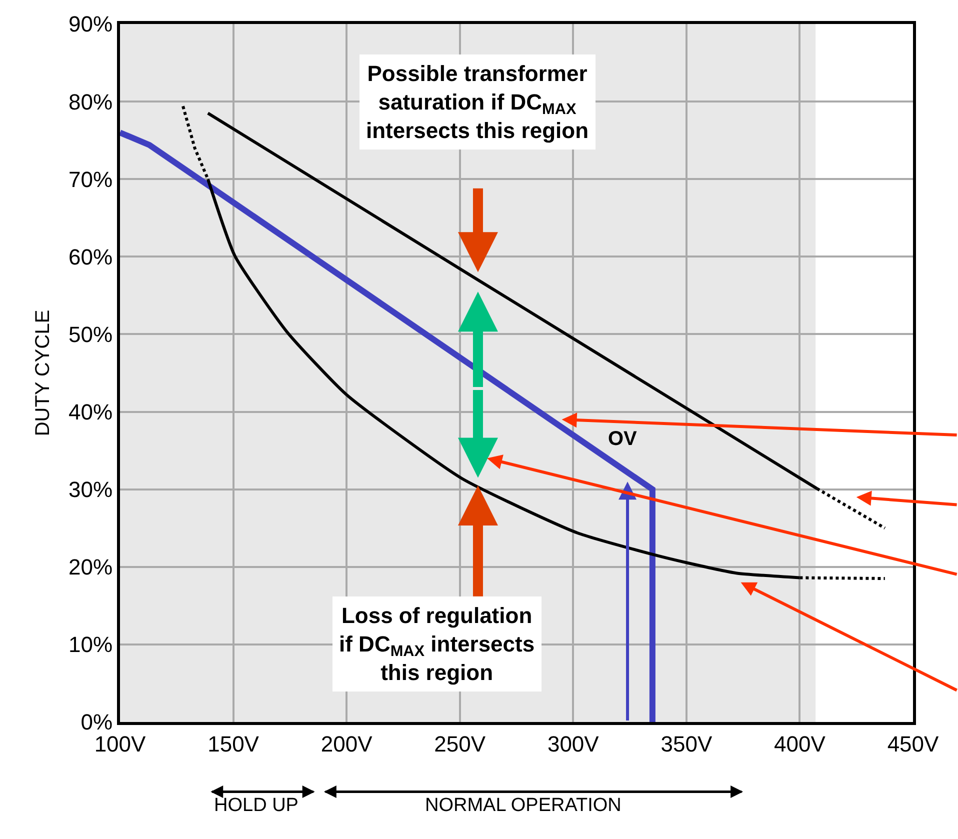 Image resolution: width=958 pixels, height=839 pixels. I want to click on y-tick-label: 60%, so click(90, 257).